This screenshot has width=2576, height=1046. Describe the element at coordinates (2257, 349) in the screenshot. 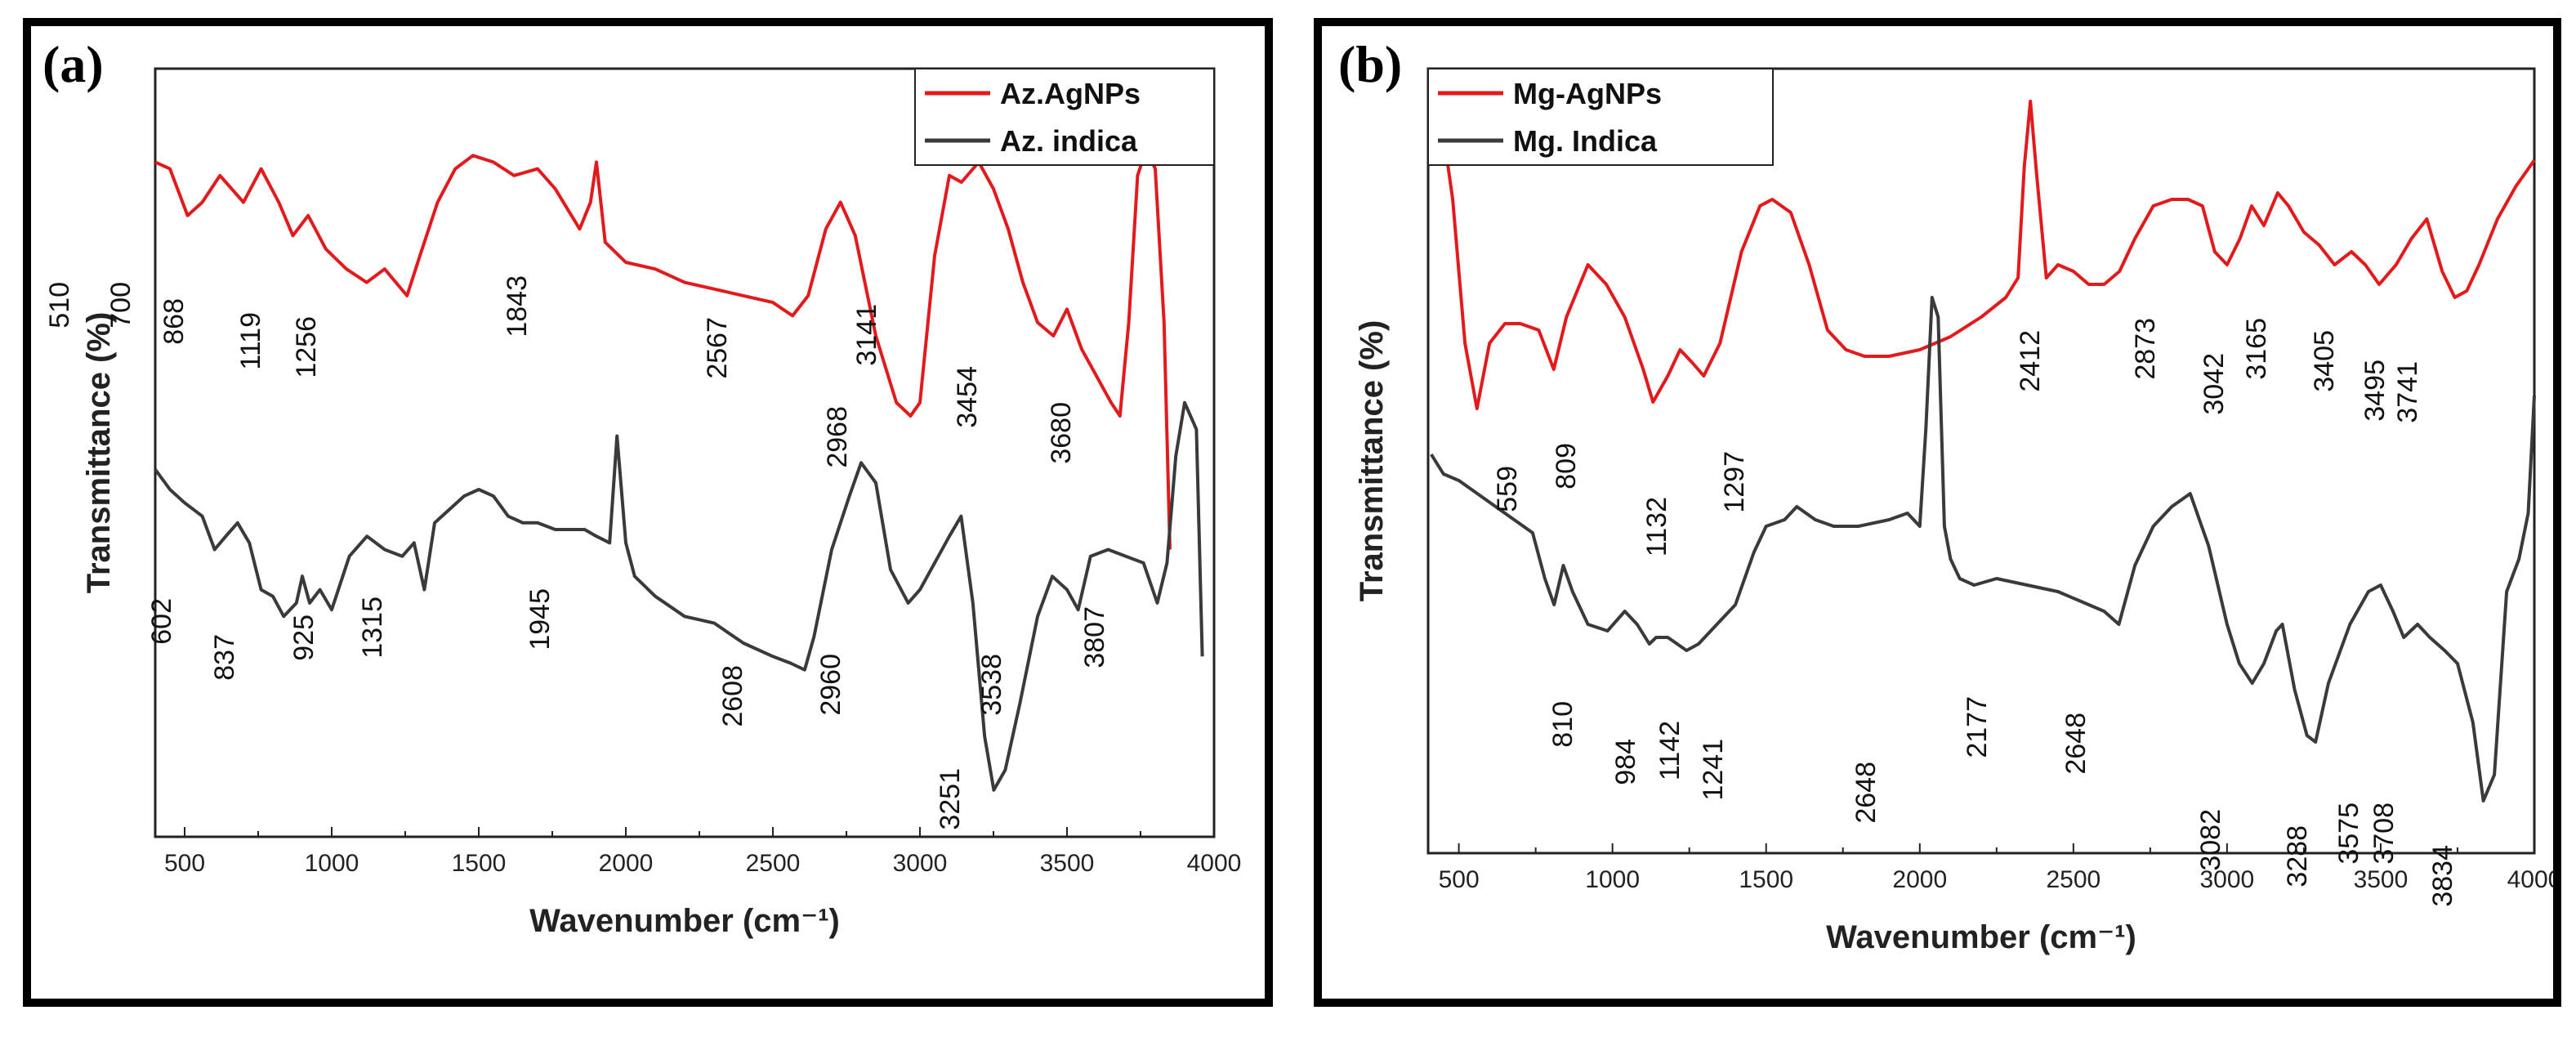

I see `peak-label: 3165` at that location.